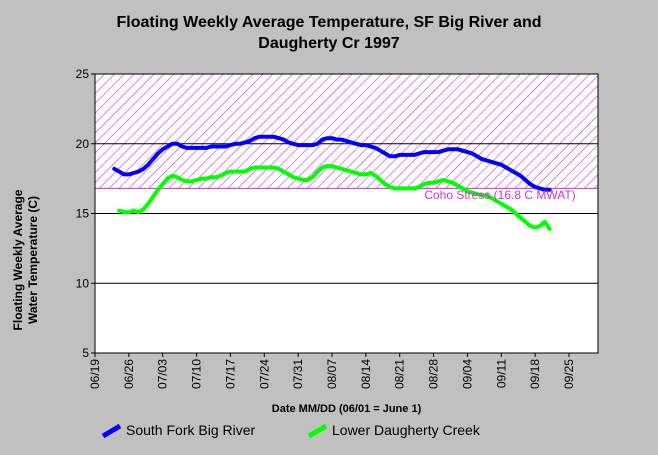 Image resolution: width=658 pixels, height=455 pixels. What do you see at coordinates (499, 195) in the screenshot?
I see `coho-stress-label: Coho Stress (16.8 C MWAT)` at bounding box center [499, 195].